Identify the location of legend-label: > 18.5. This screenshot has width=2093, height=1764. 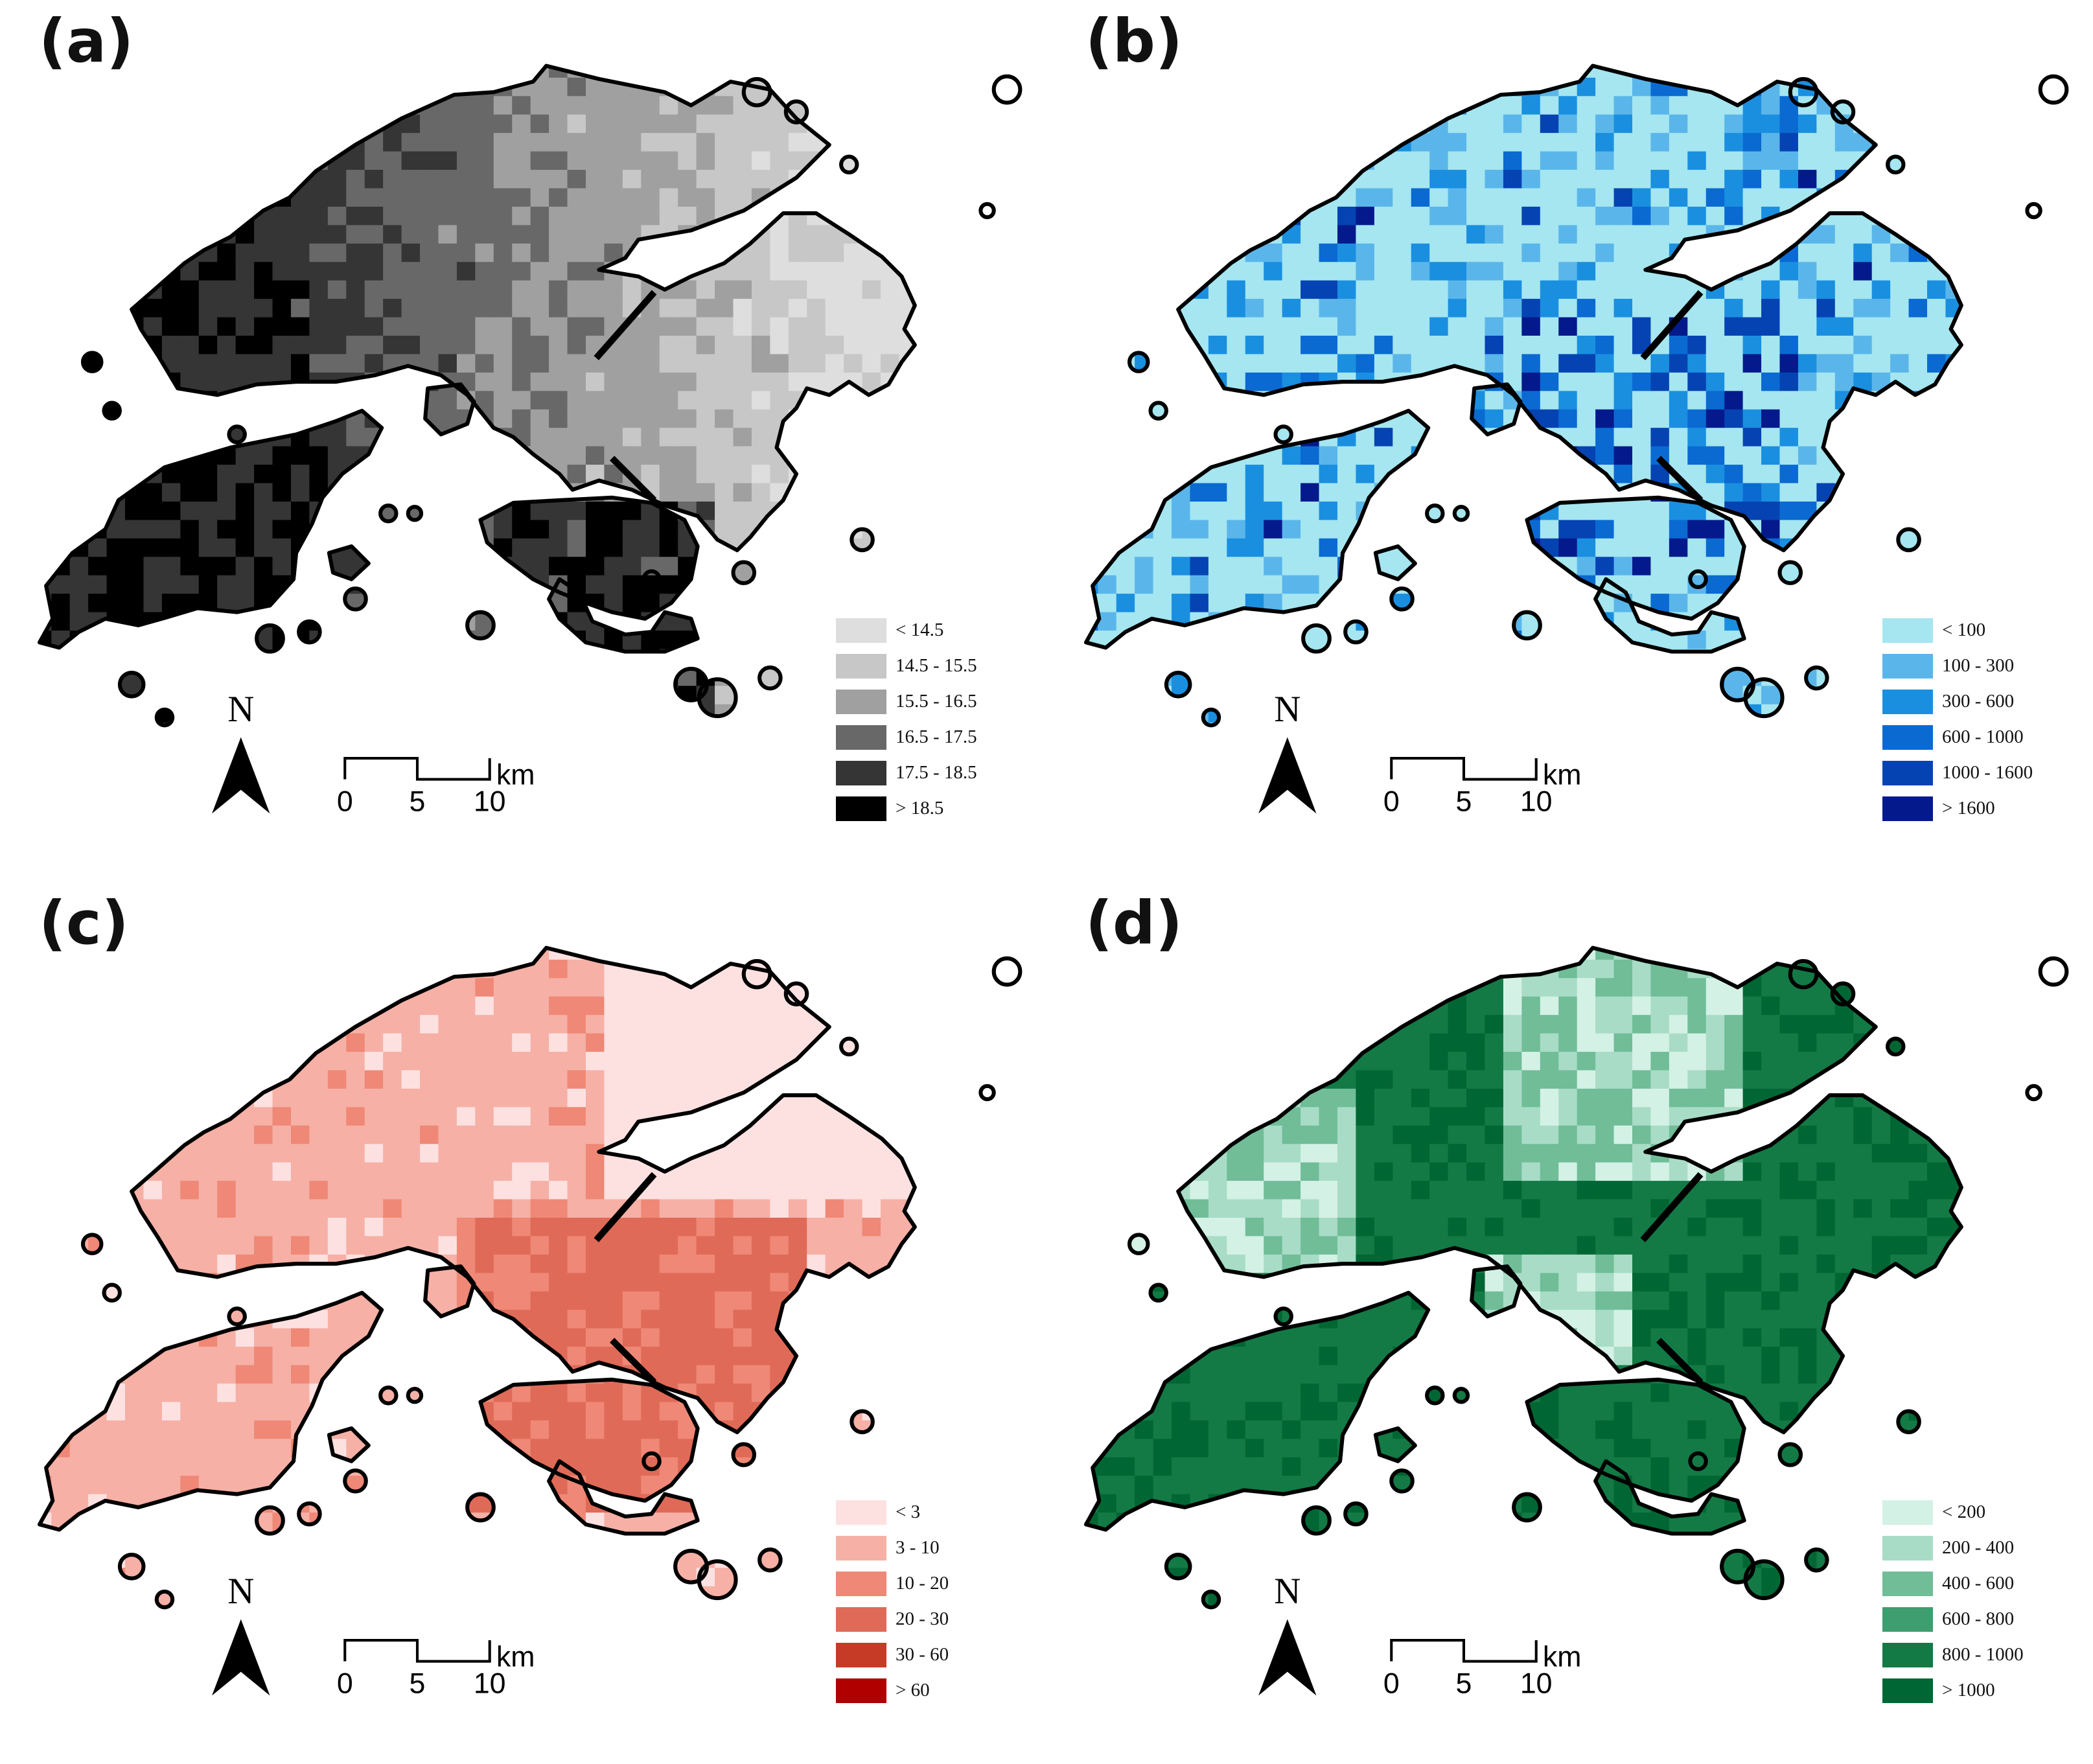
(920, 808).